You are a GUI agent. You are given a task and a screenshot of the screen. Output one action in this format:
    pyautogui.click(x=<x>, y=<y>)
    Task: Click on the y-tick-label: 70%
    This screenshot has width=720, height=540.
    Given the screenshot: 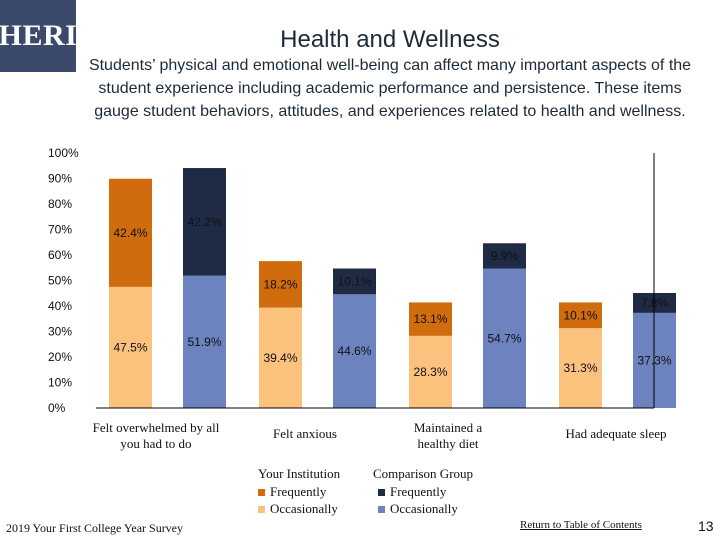 What is the action you would take?
    pyautogui.click(x=60, y=230)
    